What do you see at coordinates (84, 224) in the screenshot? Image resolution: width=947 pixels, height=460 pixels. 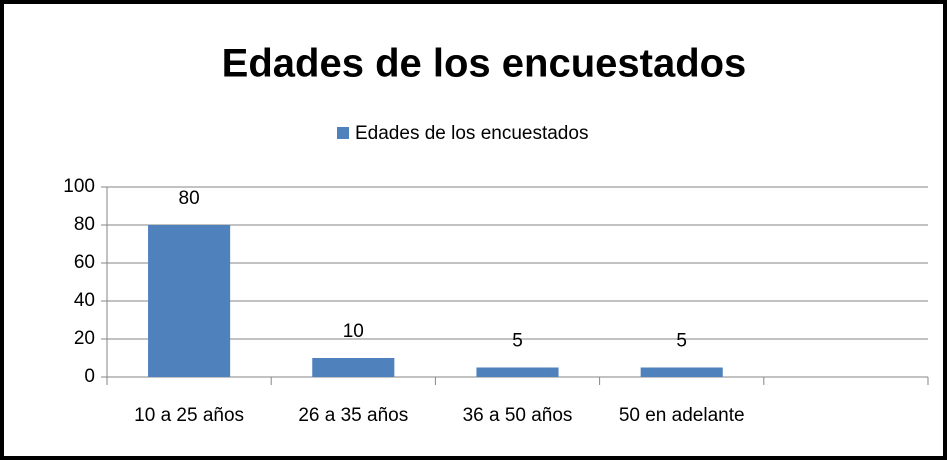 I see `y-tick-label: 80` at bounding box center [84, 224].